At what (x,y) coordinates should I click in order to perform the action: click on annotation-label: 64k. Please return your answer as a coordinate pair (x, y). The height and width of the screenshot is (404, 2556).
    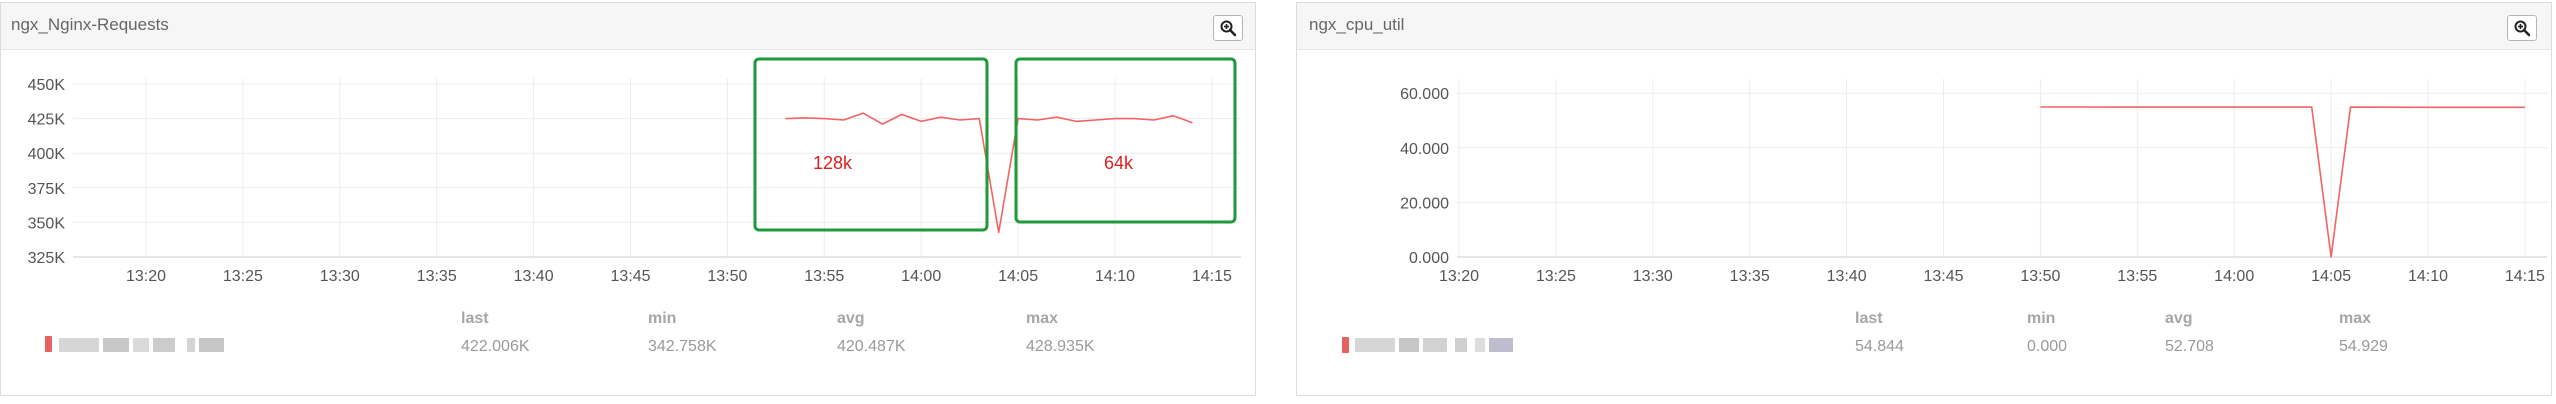
    Looking at the image, I should click on (1119, 163).